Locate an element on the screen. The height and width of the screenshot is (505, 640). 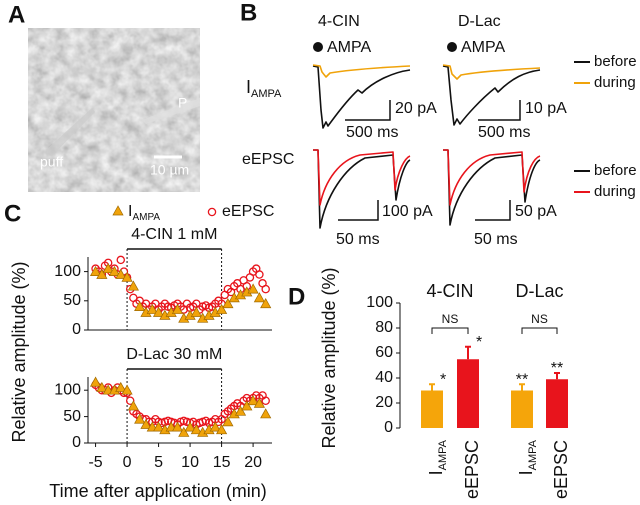
column-title: D-Lac is located at coordinates (479, 21).